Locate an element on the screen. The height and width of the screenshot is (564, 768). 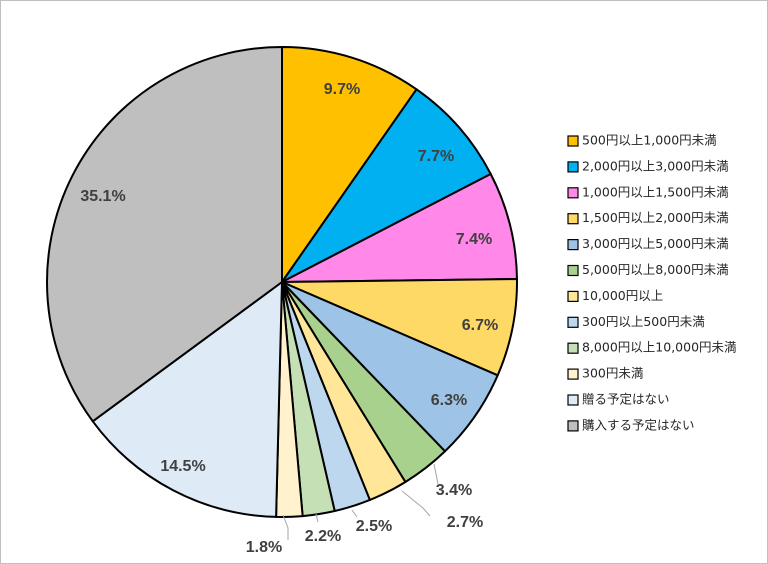
data-label-2: 7.7% is located at coordinates (436, 156).